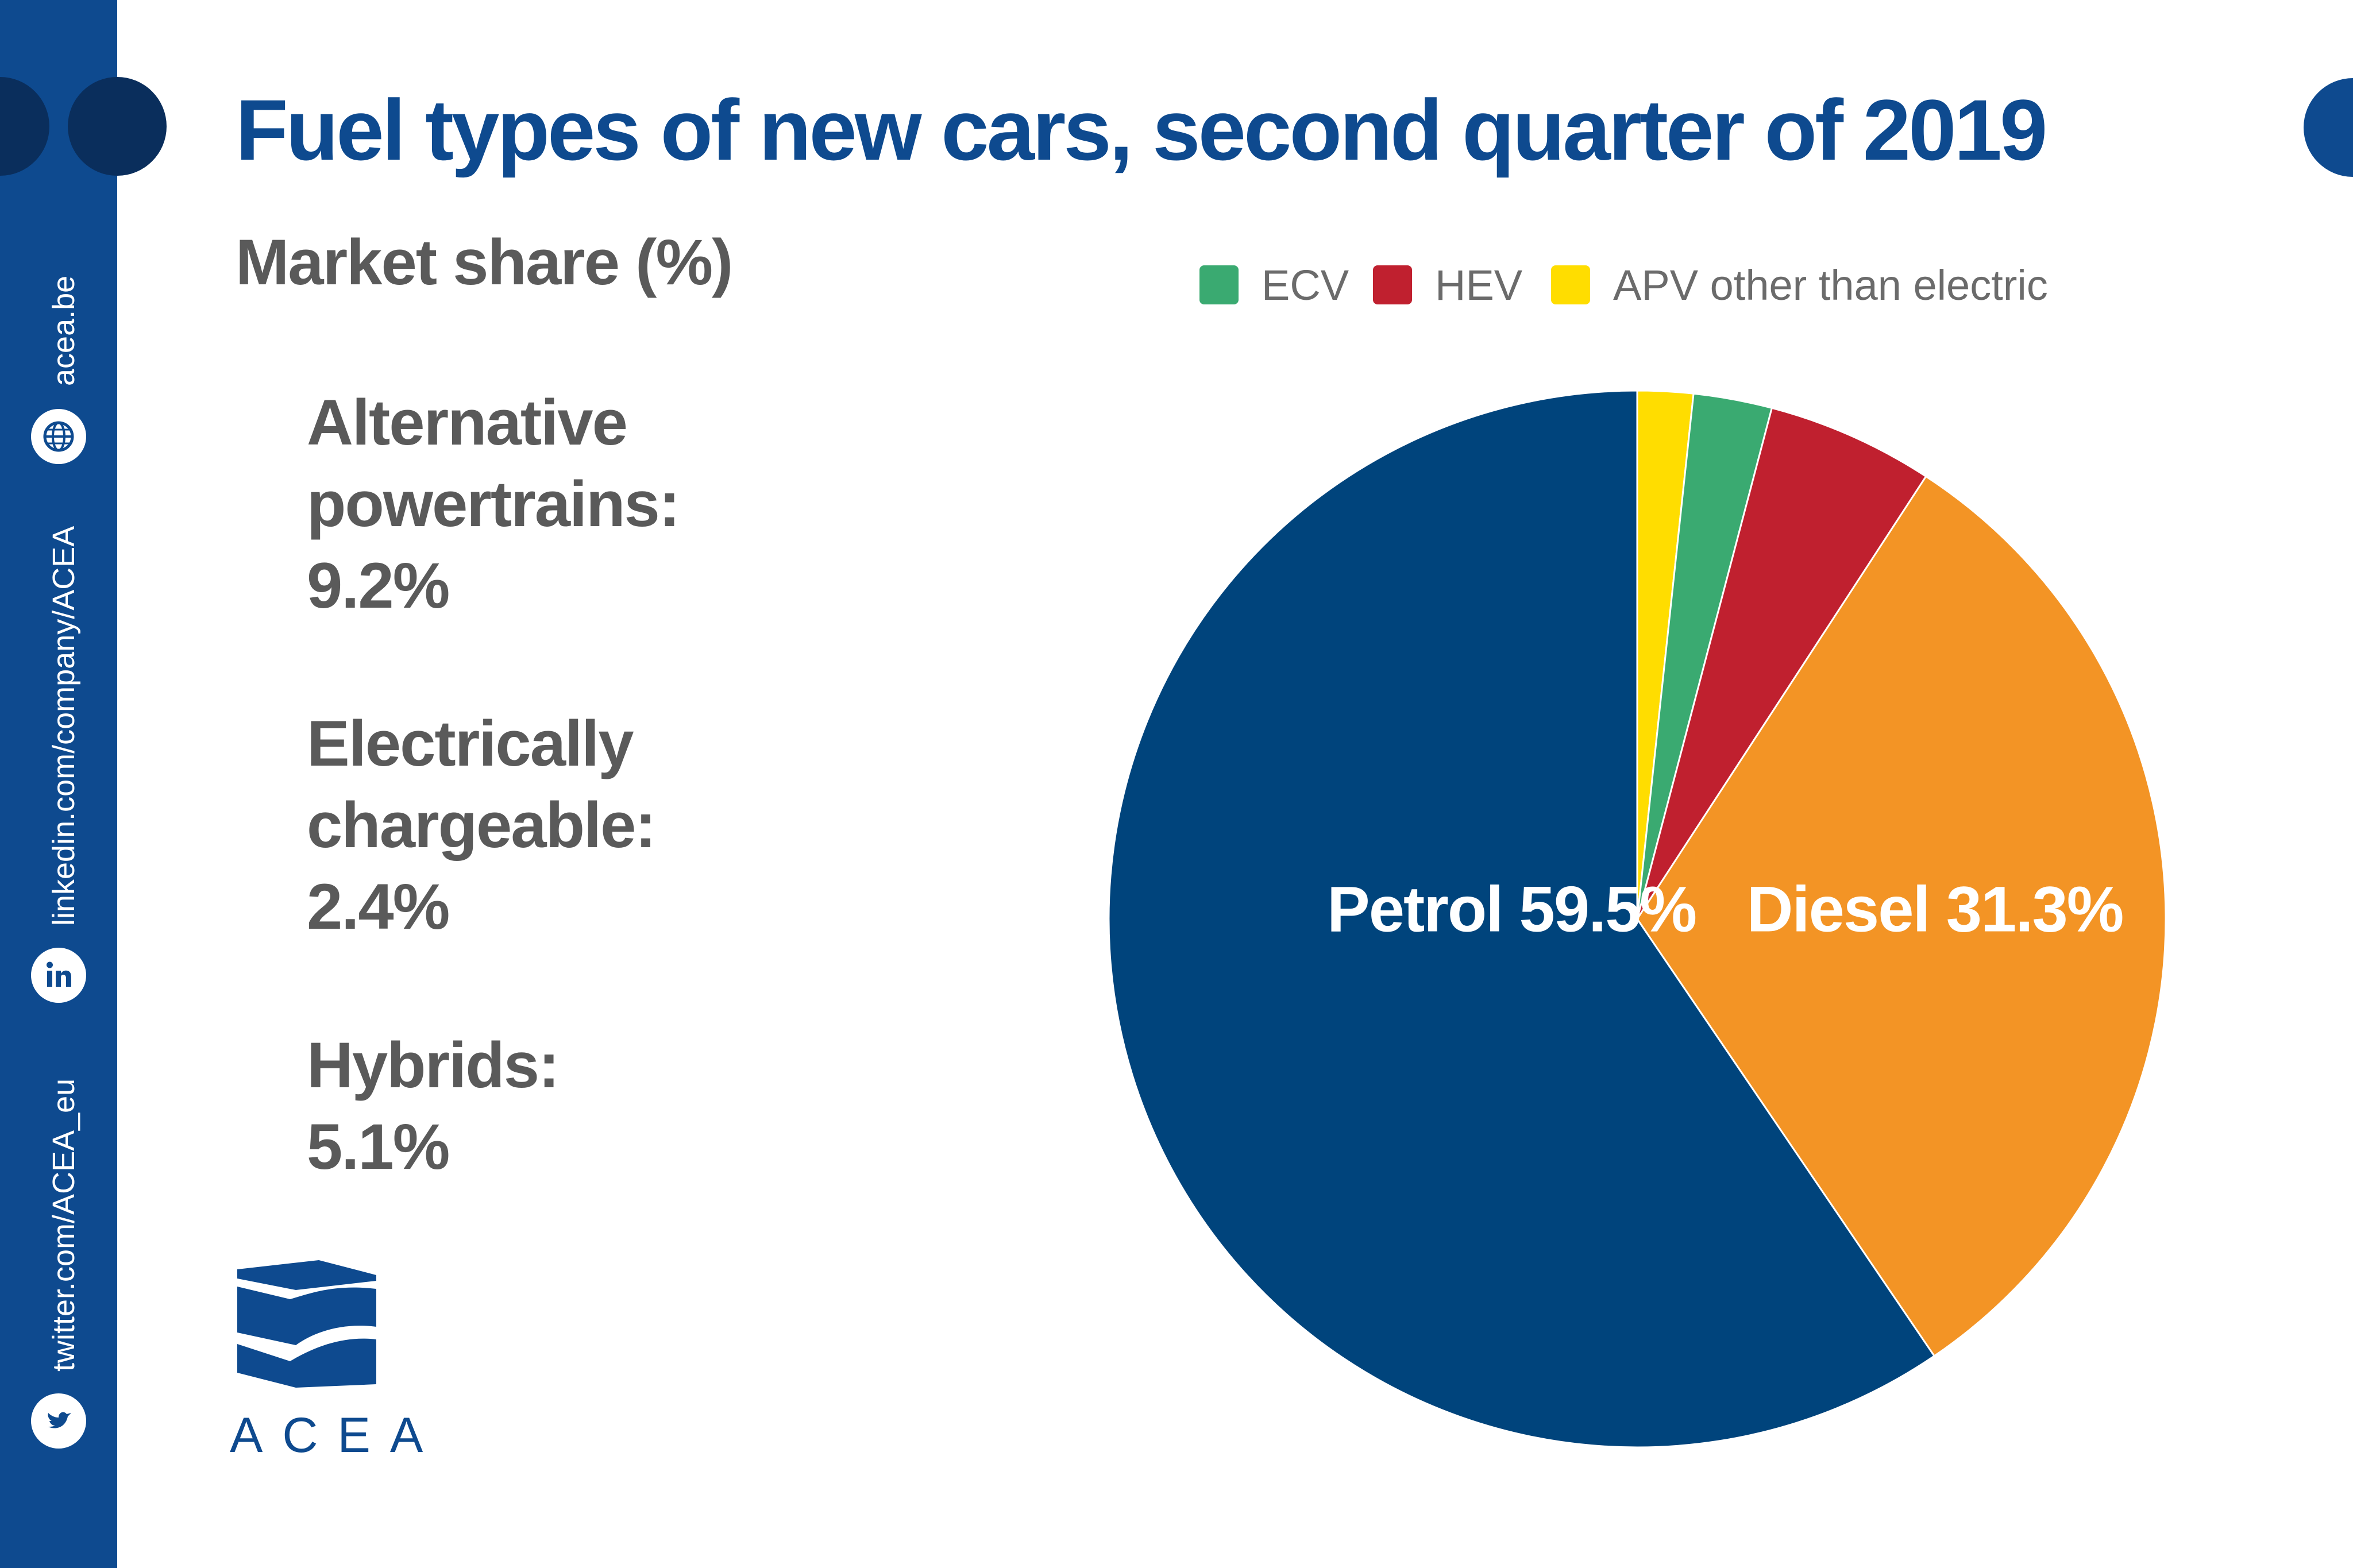 This screenshot has height=1568, width=2353. I want to click on stat-alternative-powertrains: Alternative powertrains: 9.2%, so click(493, 504).